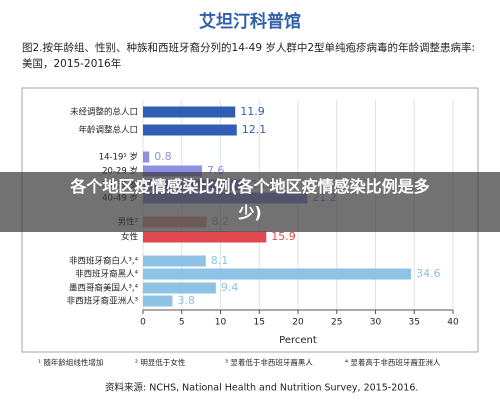  I want to click on value-label: 9.4, so click(230, 287).